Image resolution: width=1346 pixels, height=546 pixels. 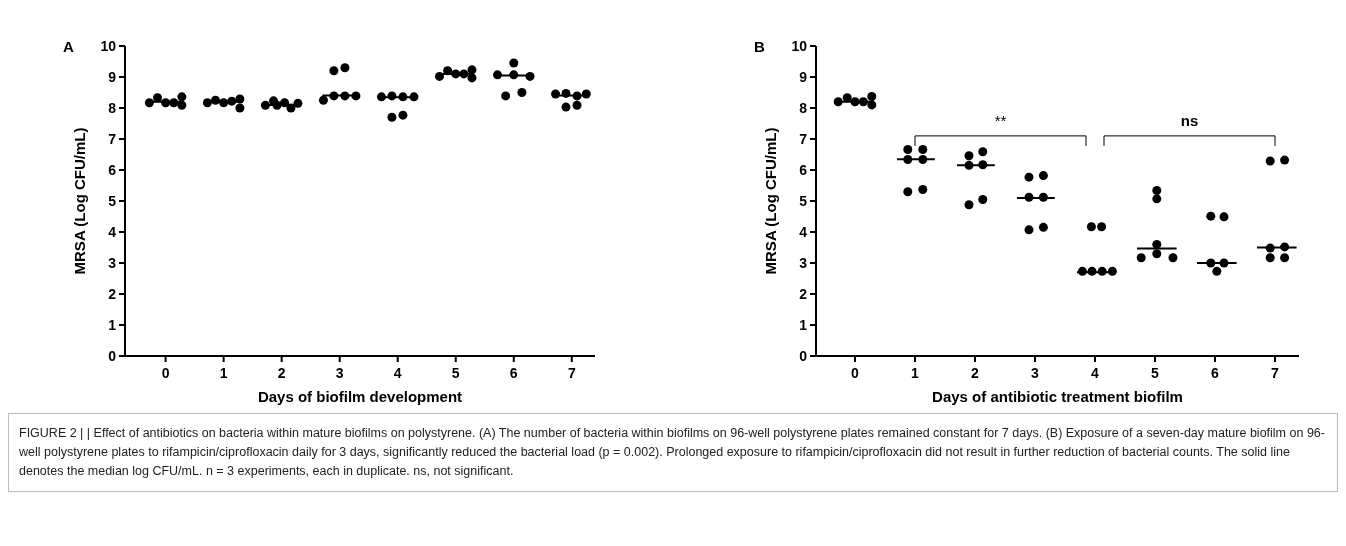 What do you see at coordinates (672, 452) in the screenshot?
I see `caption: FIGURE 2 | | Effect of antibiotics on bacteria within mature biofilms on polystyrene. (A) The number of bacteria within biofilms on 96-well polystyrene plates remained constant for 7 days. (B) Exposure of a seven-day mature biofilm on 96-well polystyrene plates to rifampicin/ciprofloxacin daily for 3 days, significantly reduced the bacterial load (p = 0.002). Prolonged exposure to rifampicin/ciprofloxacin did not result in further reduction of bacterial counts. The solid line denotes the median log CFU/mL. n = 3 experiments, each in duplicate. ns, not significant.` at bounding box center [672, 452].